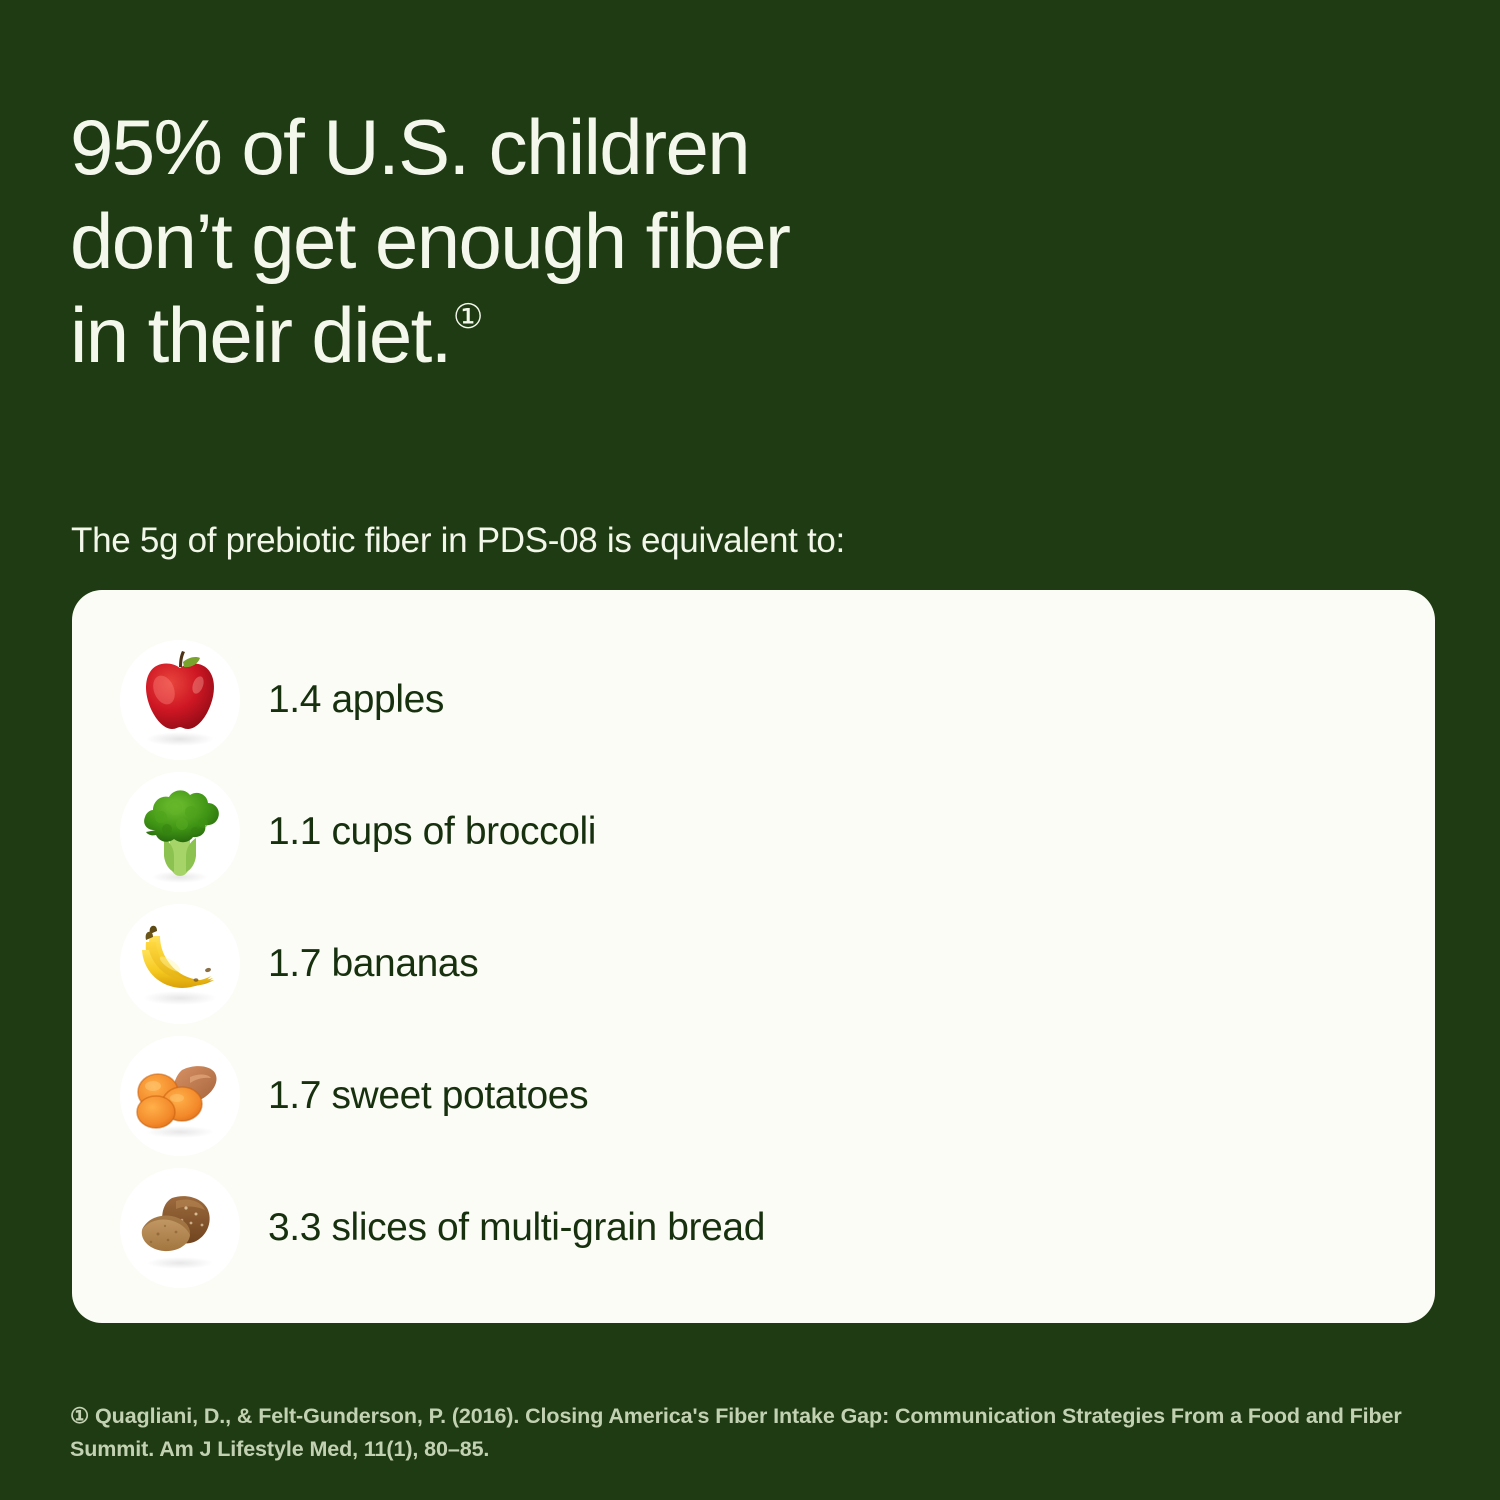 This screenshot has height=1500, width=1500. I want to click on list-item-label: 1.7 sweet potatoes, so click(428, 1095).